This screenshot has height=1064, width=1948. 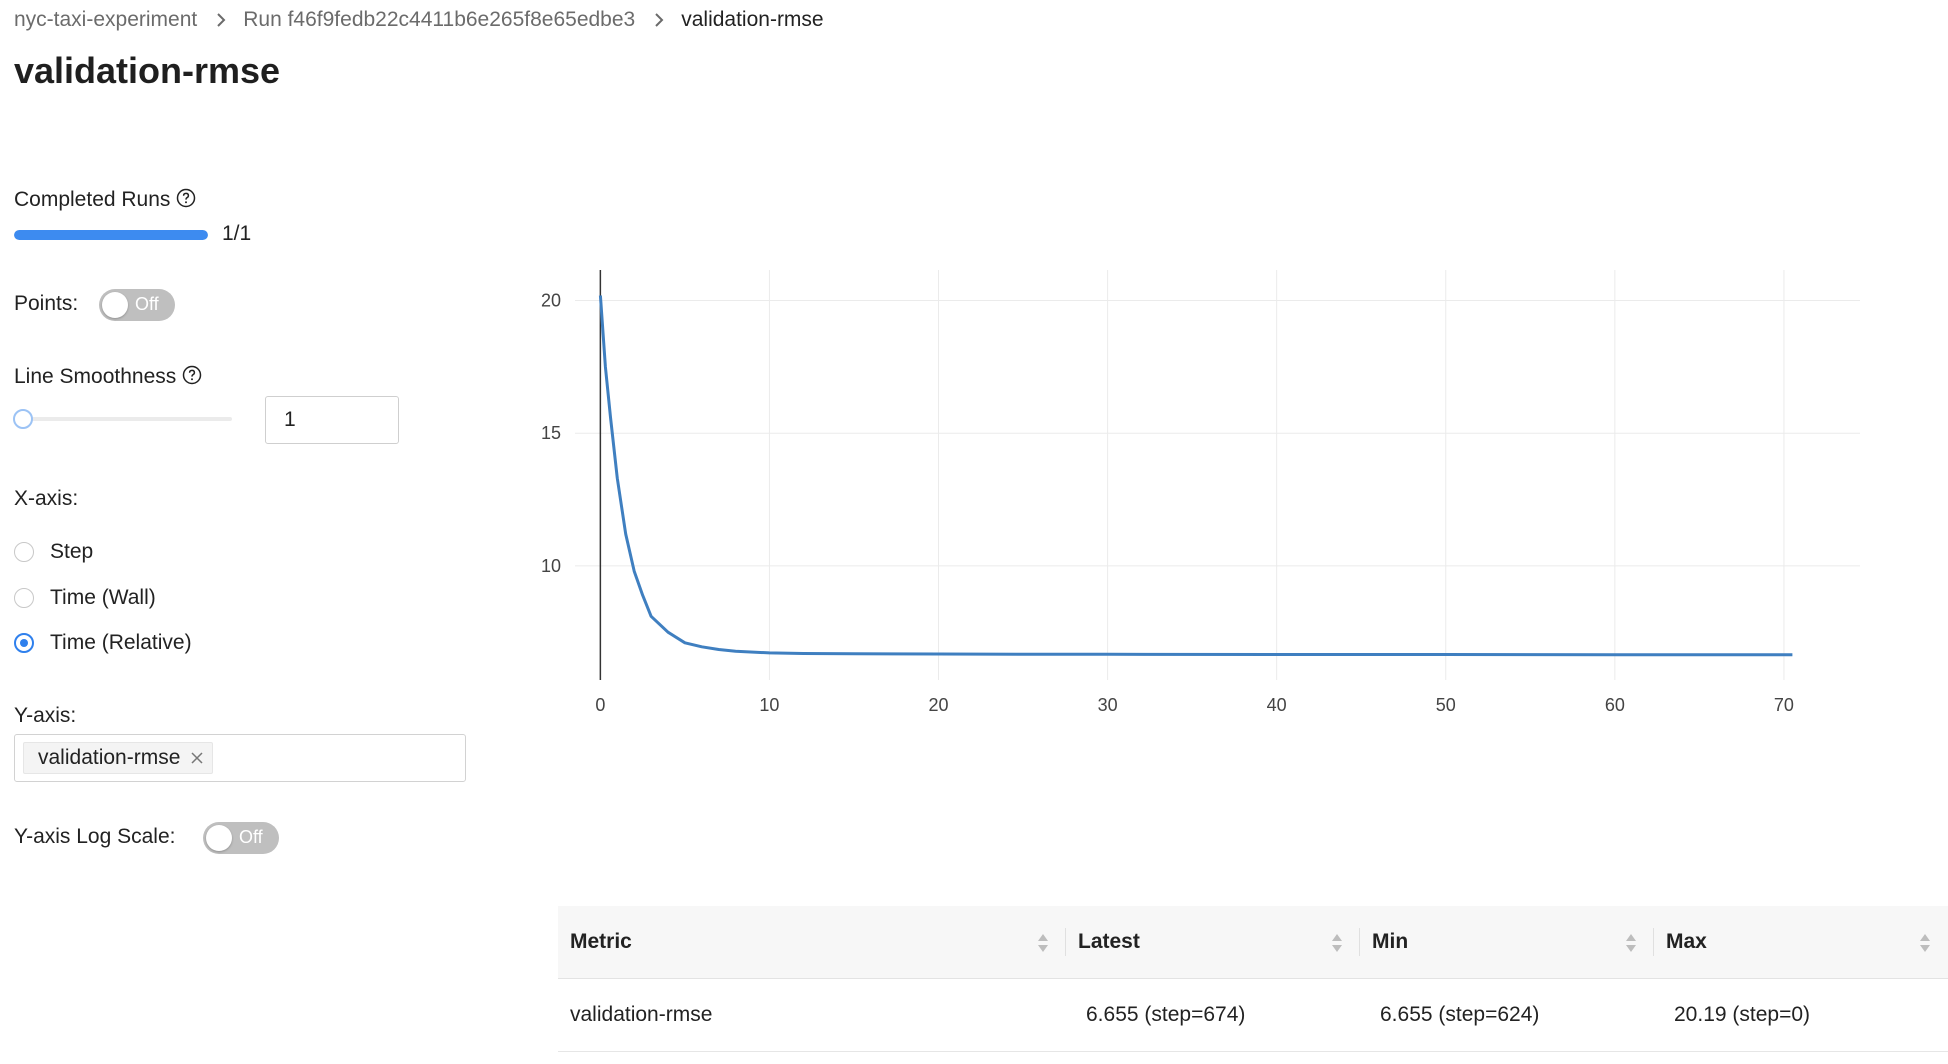 I want to click on xaxis-label: X-axis:, so click(x=46, y=498).